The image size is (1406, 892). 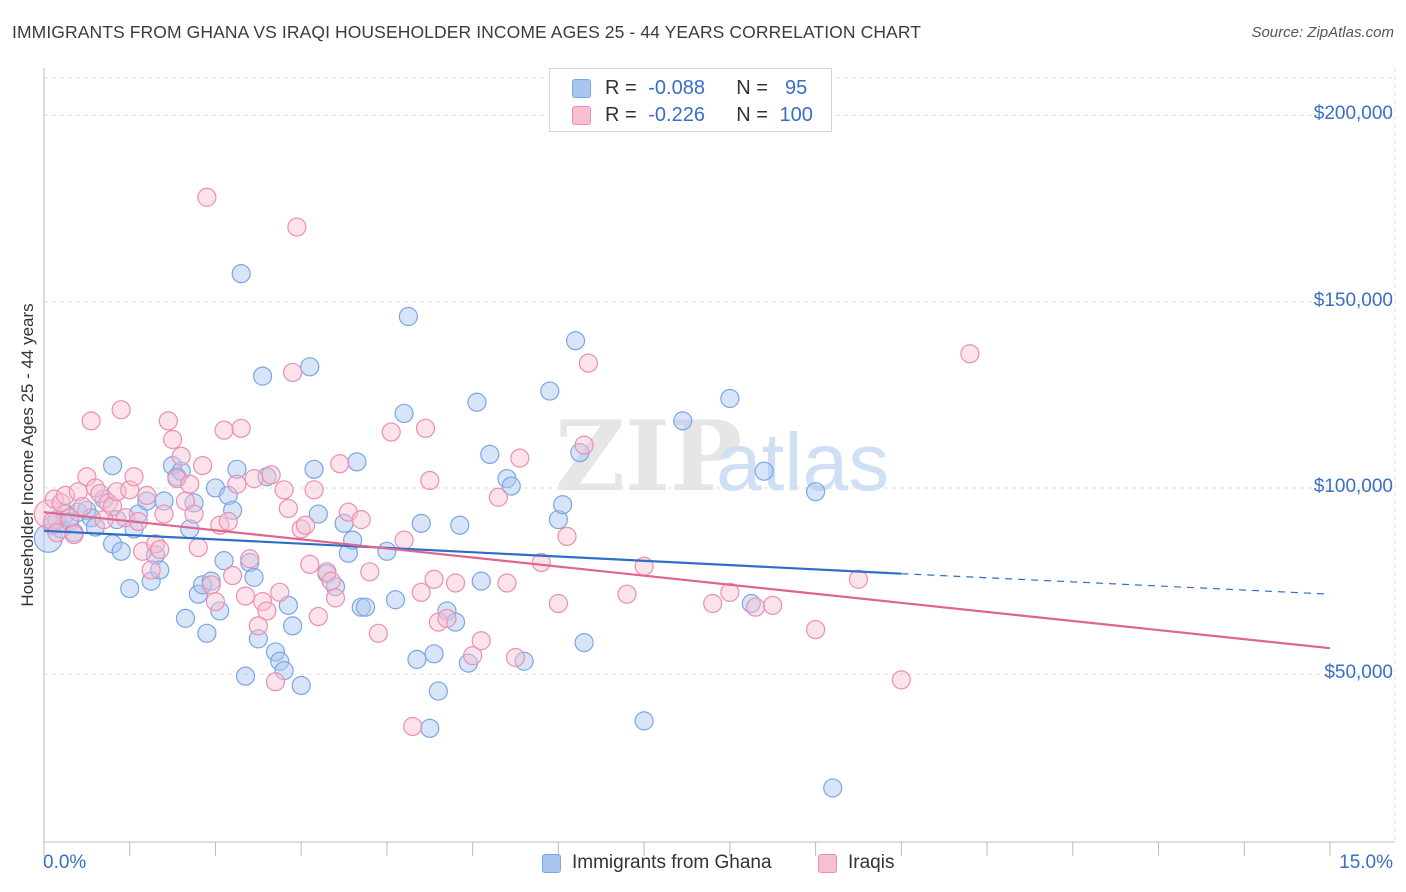 What do you see at coordinates (27, 455) in the screenshot?
I see `y-axis-label: Householder Income Ages 25 - 44 years` at bounding box center [27, 455].